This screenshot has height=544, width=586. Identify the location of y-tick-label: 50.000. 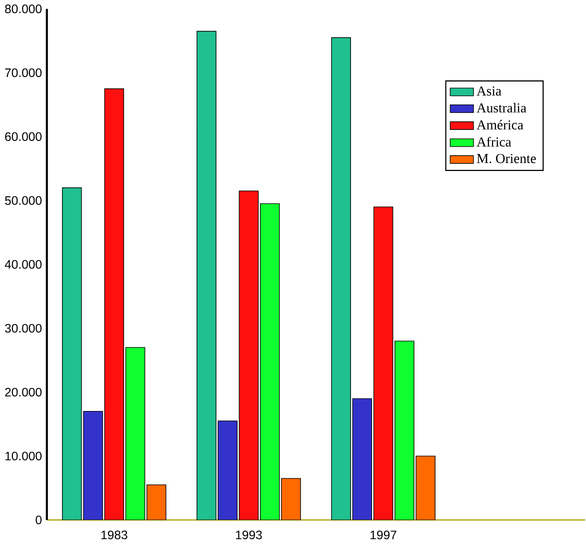
(23, 200).